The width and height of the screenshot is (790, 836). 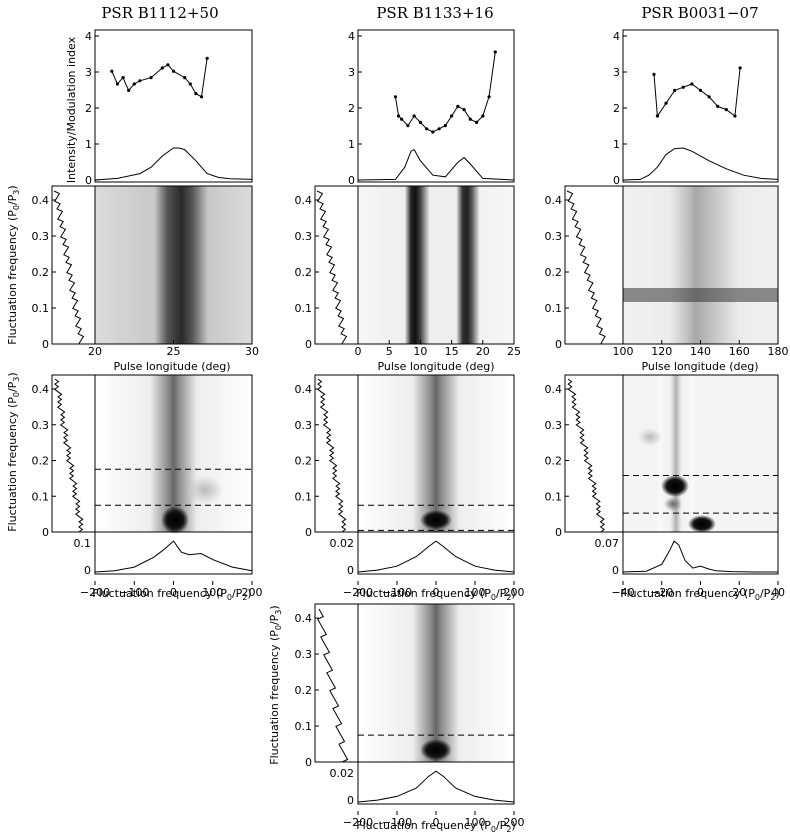 What do you see at coordinates (159, 78) in the screenshot?
I see `col0-profile-modulation-line` at bounding box center [159, 78].